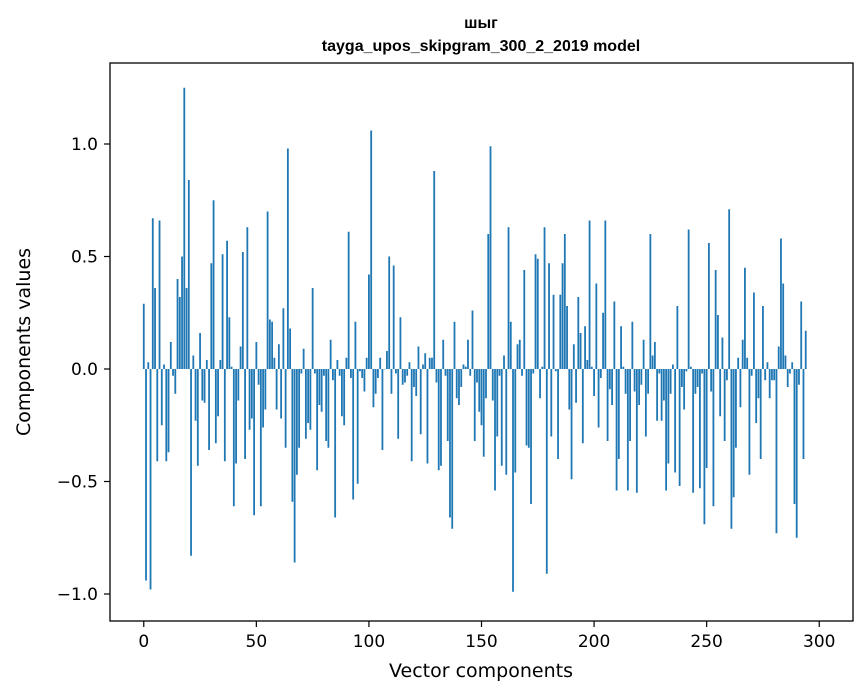 Image resolution: width=867 pixels, height=696 pixels. What do you see at coordinates (77, 595) in the screenshot?
I see `y-tick-label: −1.0` at bounding box center [77, 595].